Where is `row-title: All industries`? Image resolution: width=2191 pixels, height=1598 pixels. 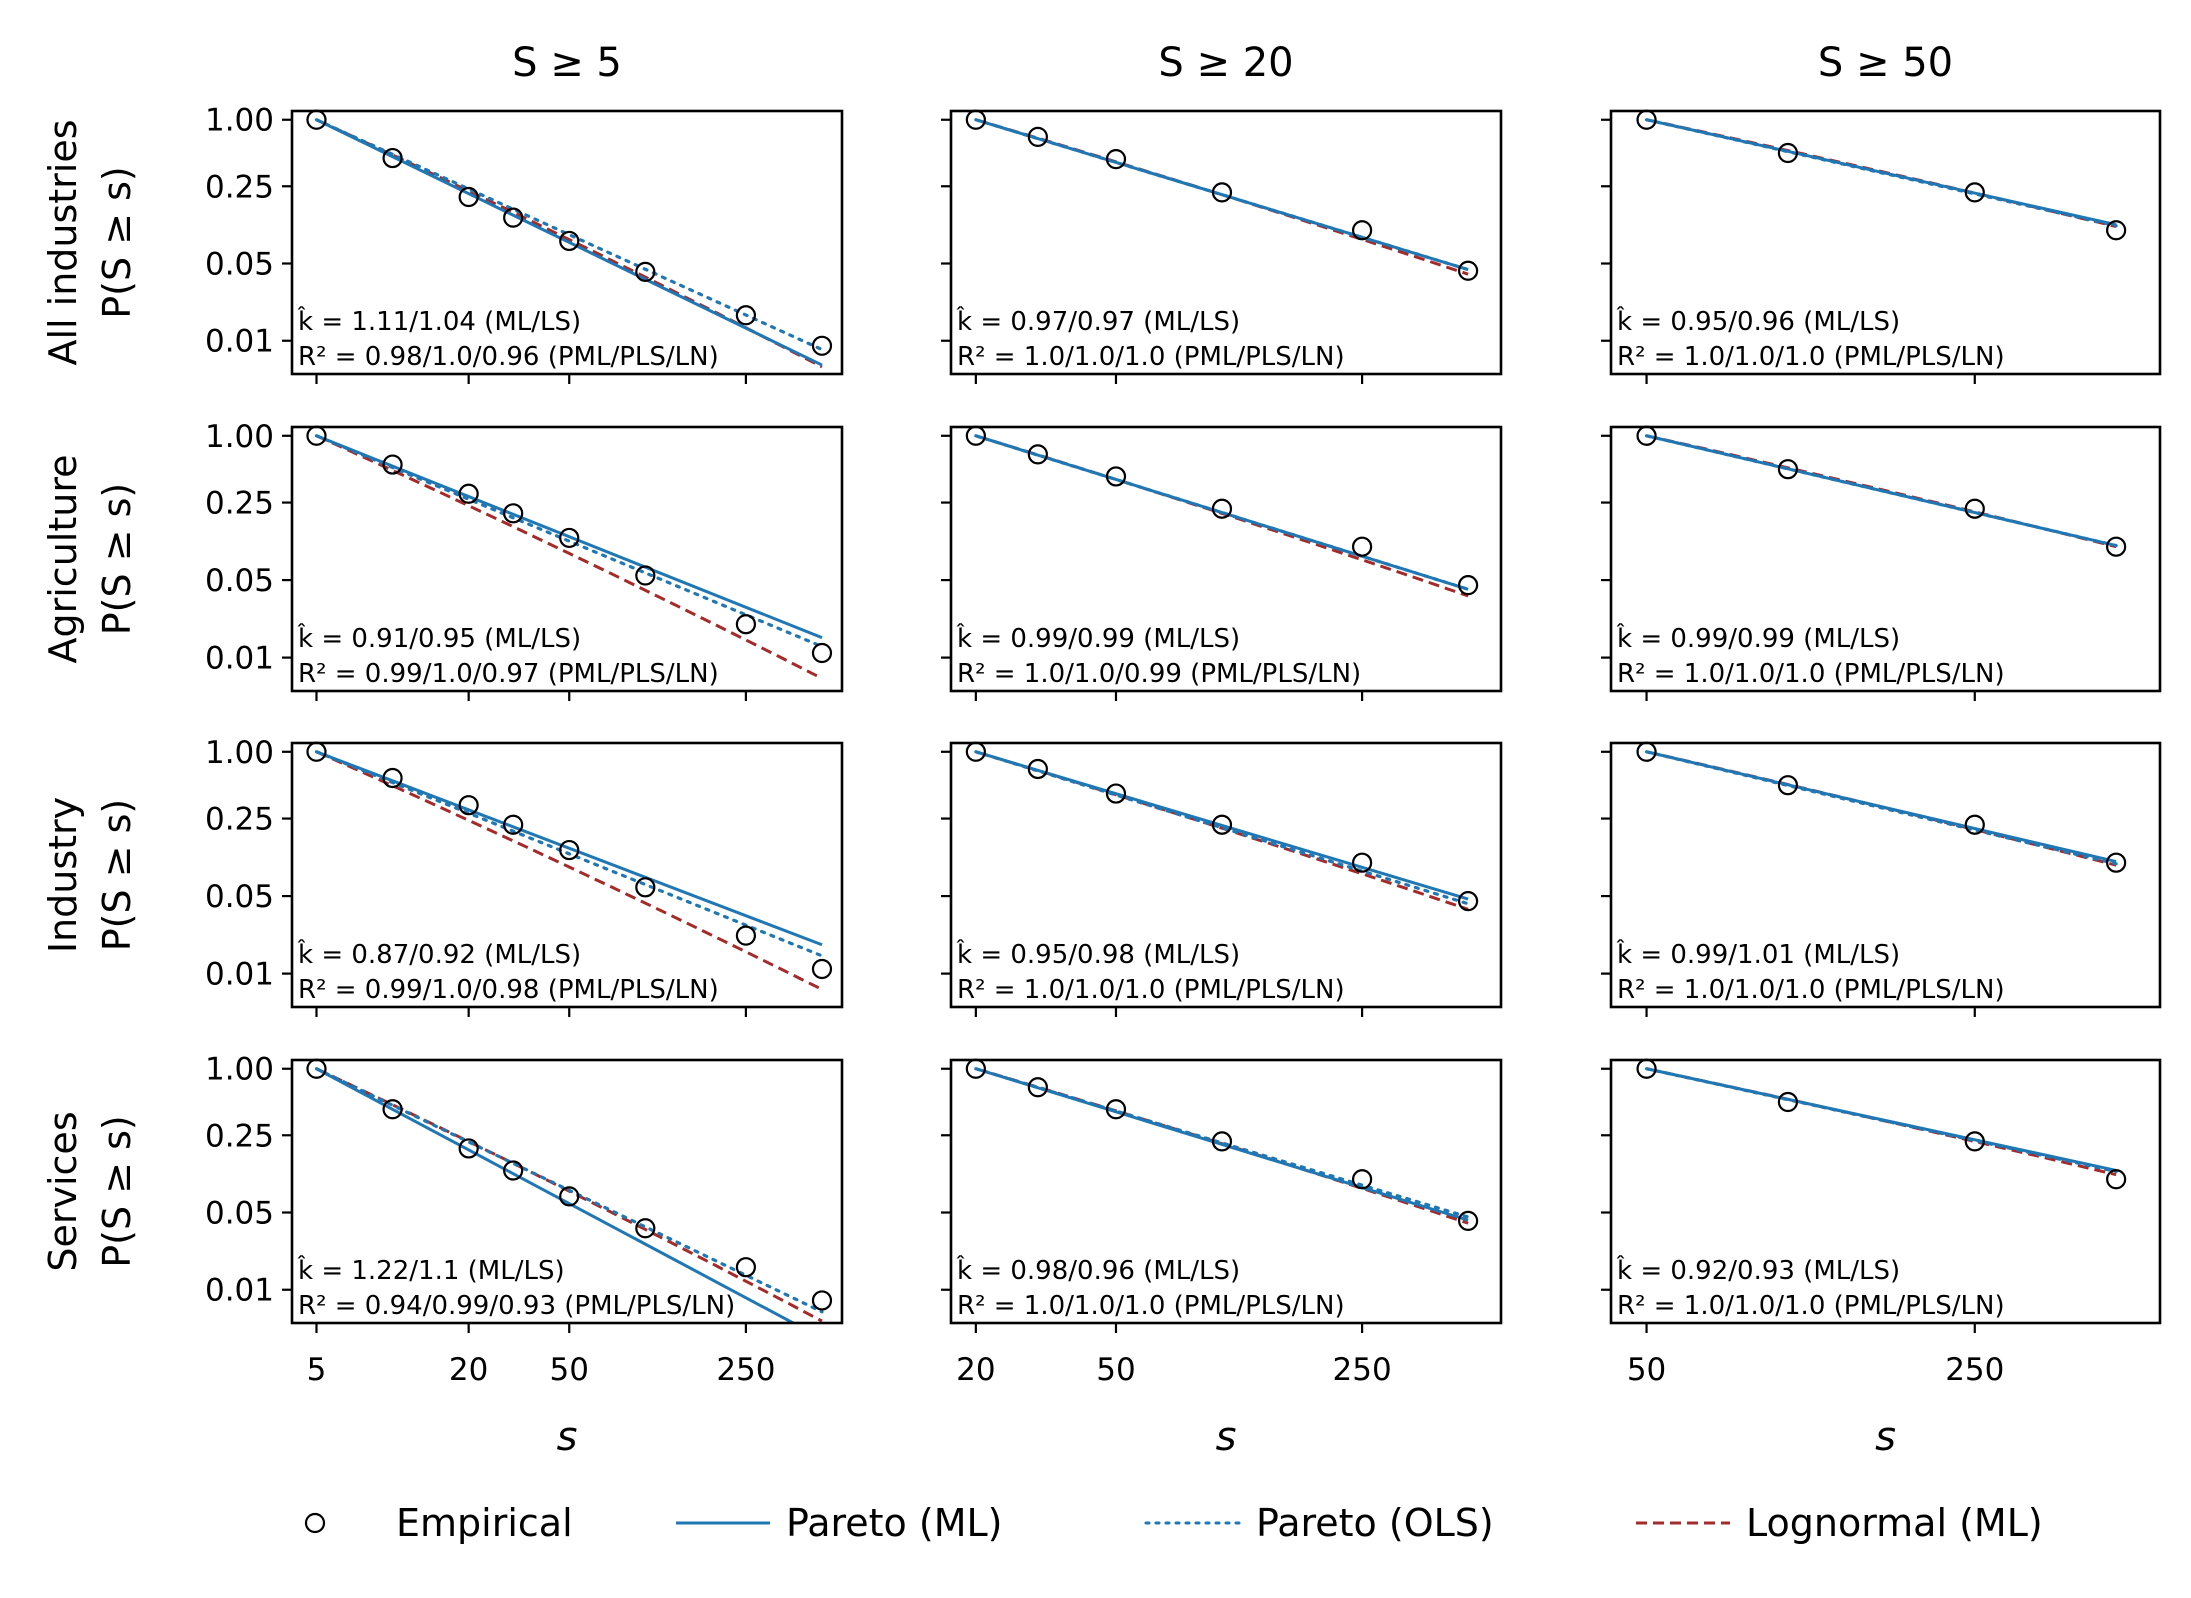 row-title: All industries is located at coordinates (63, 242).